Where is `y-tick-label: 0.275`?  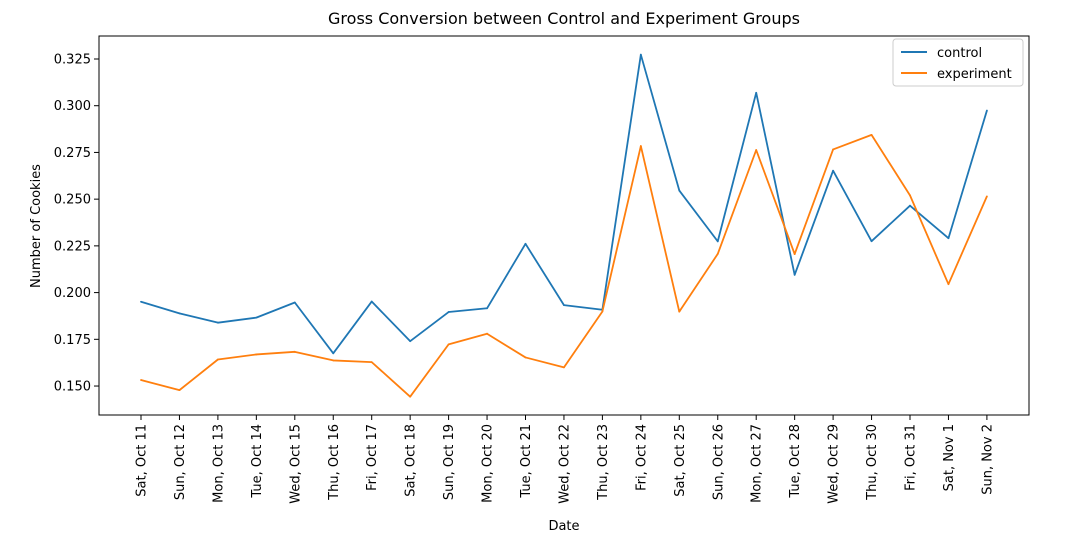
y-tick-label: 0.275 is located at coordinates (72, 153).